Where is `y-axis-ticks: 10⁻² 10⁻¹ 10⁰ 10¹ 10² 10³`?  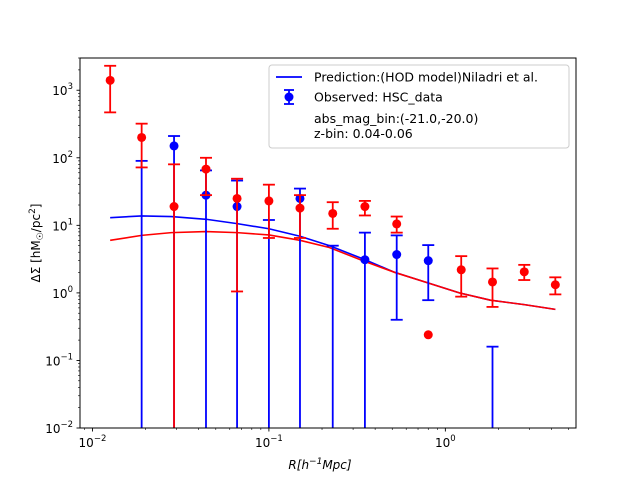
y-axis-ticks: 10⁻² 10⁻¹ 10⁰ 10¹ 10² 10³ is located at coordinates (62, 246).